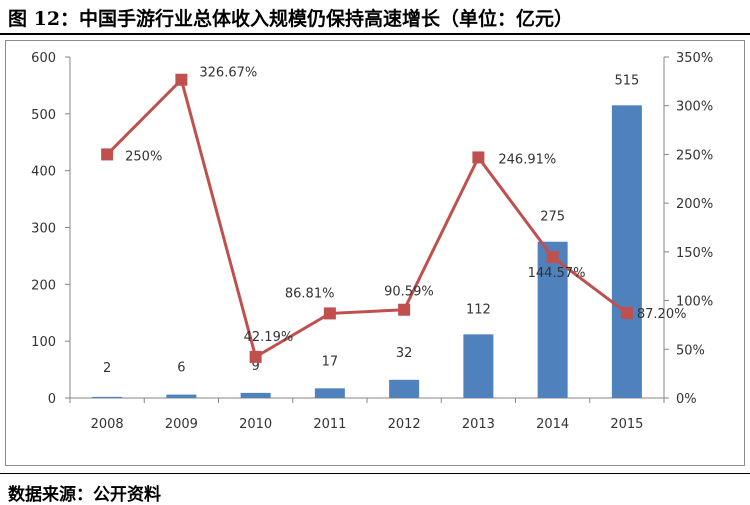 The height and width of the screenshot is (505, 750). What do you see at coordinates (43, 58) in the screenshot?
I see `left-tick-label: 600` at bounding box center [43, 58].